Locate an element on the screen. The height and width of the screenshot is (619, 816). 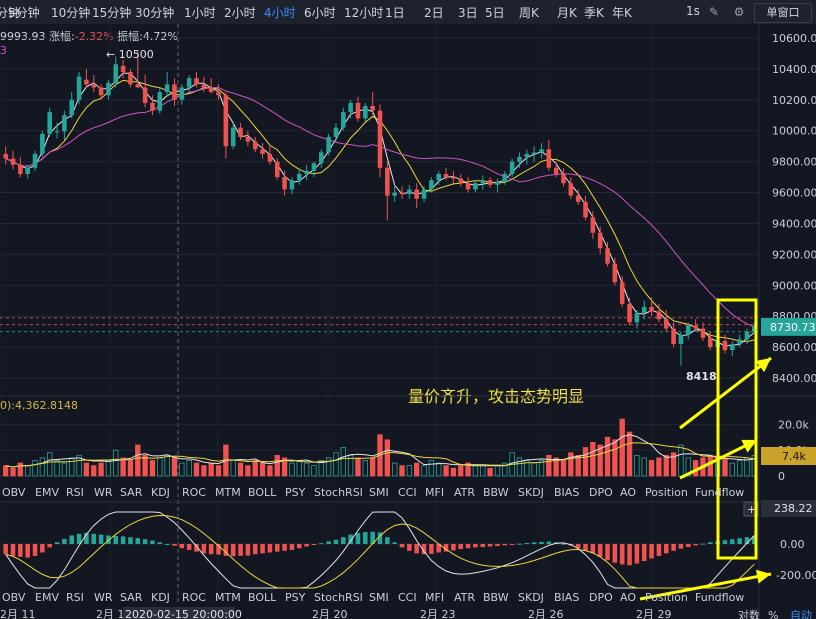
indicator-tab-1-position: Position is located at coordinates (666, 597).